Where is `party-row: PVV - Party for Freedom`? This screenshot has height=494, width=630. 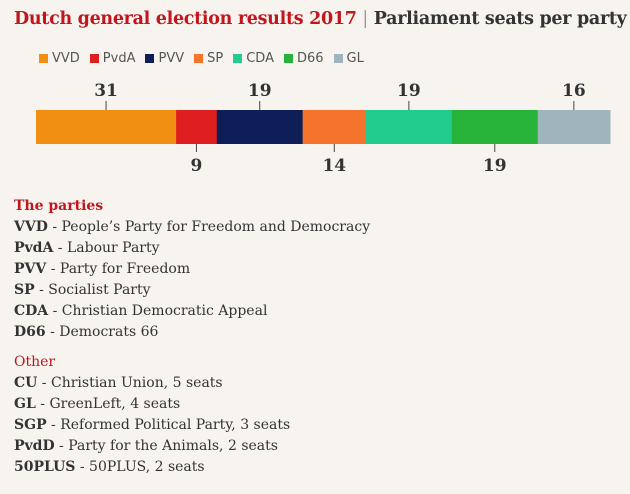
party-row: PVV - Party for Freedom is located at coordinates (192, 269).